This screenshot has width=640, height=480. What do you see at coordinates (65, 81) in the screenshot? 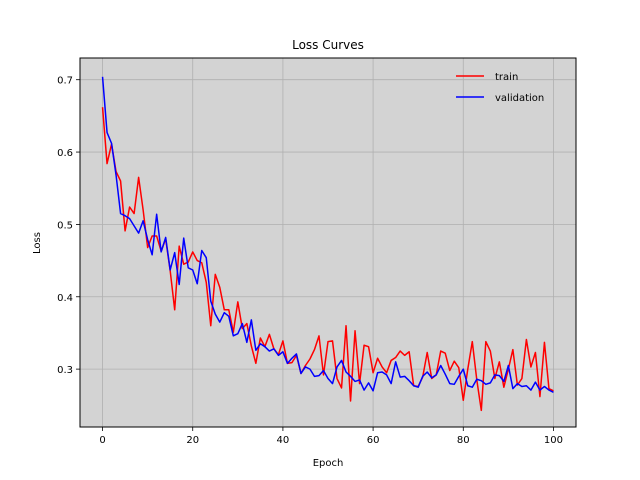
I see `y-tick-label: 0.7` at bounding box center [65, 81].